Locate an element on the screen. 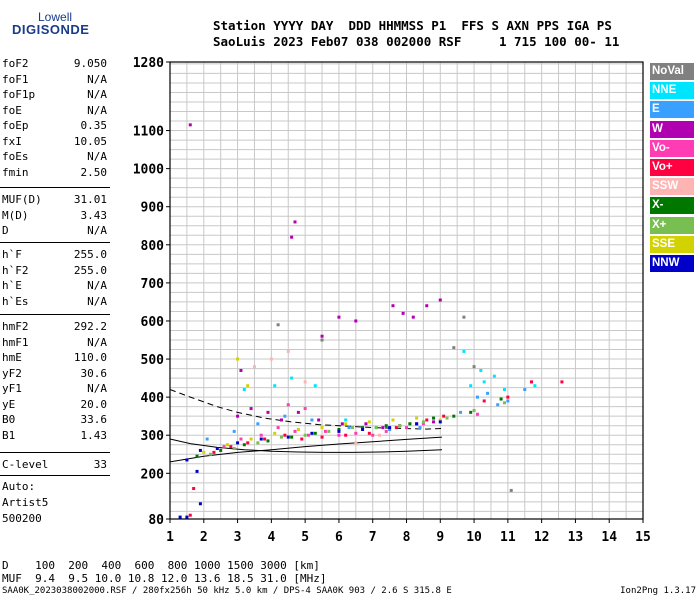 The height and width of the screenshot is (600, 700). x-tick-label: 1 is located at coordinates (170, 537).